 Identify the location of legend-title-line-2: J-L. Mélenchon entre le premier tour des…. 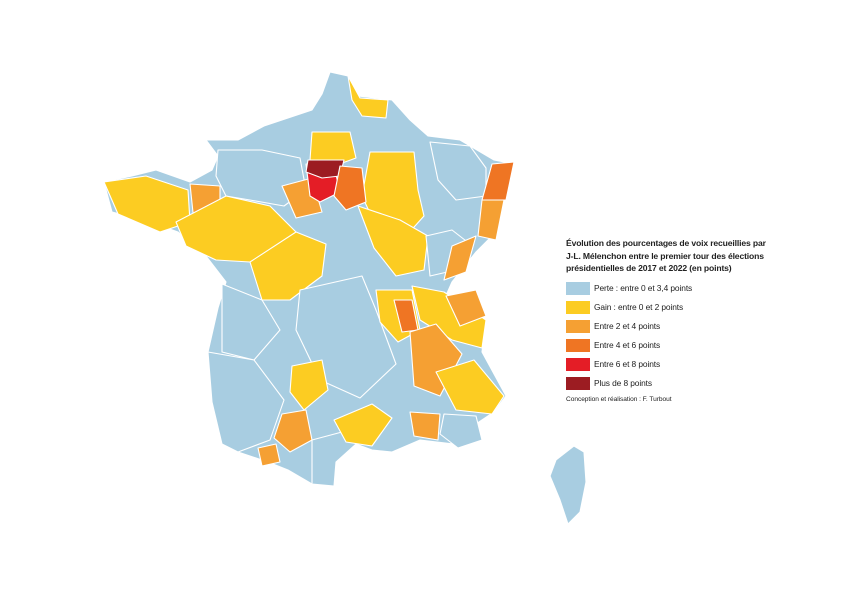
(665, 255).